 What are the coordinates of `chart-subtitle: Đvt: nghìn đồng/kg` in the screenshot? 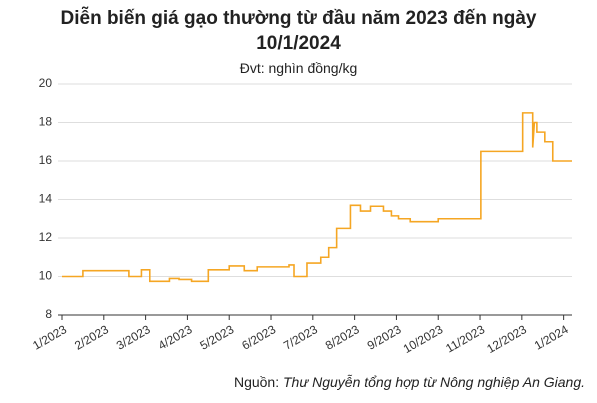 It's located at (298, 68).